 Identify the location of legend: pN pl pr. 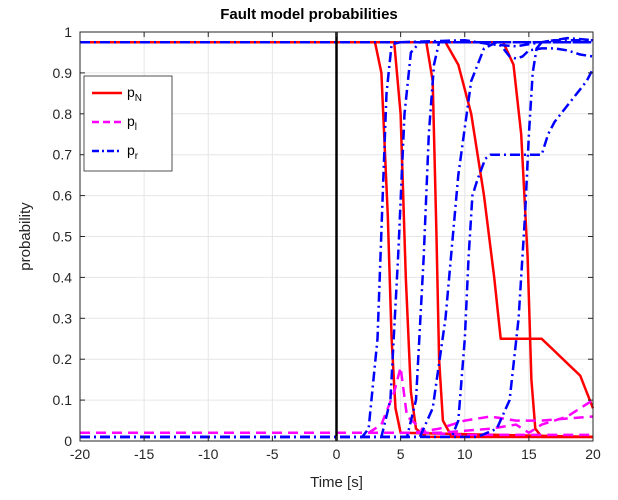
(128, 123).